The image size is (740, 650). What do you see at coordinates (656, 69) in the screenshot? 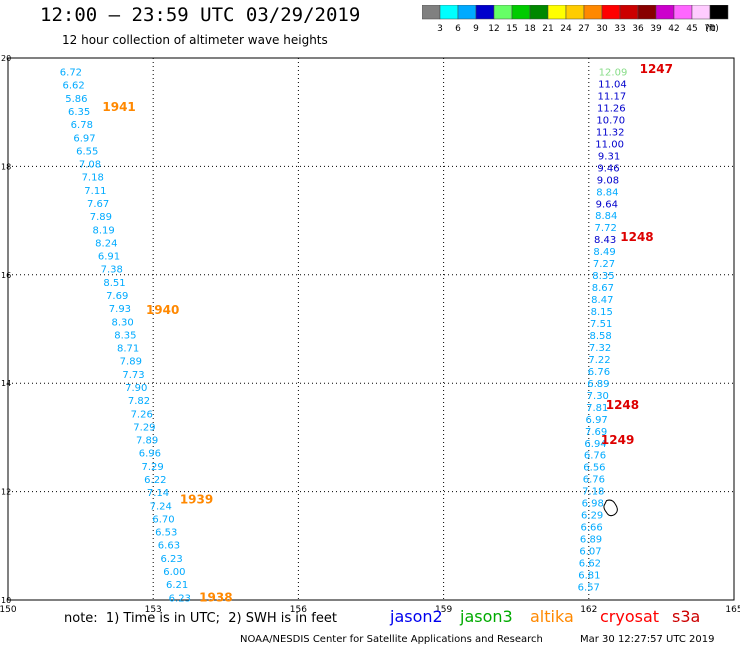
I see `pass-time-label: 1247` at bounding box center [656, 69].